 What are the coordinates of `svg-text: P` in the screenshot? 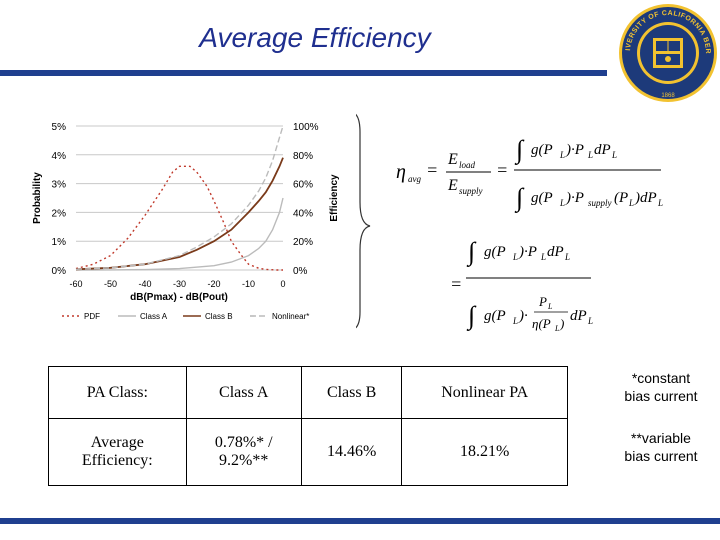 It's located at (542, 301).